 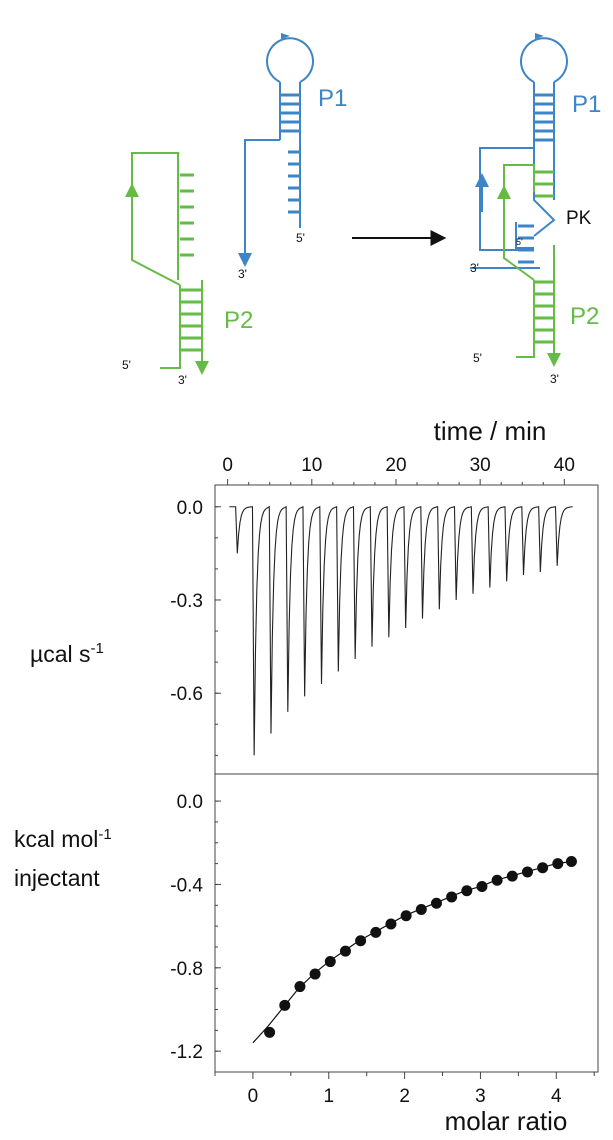 What do you see at coordinates (544, 60) in the screenshot?
I see `pk-p1-loop` at bounding box center [544, 60].